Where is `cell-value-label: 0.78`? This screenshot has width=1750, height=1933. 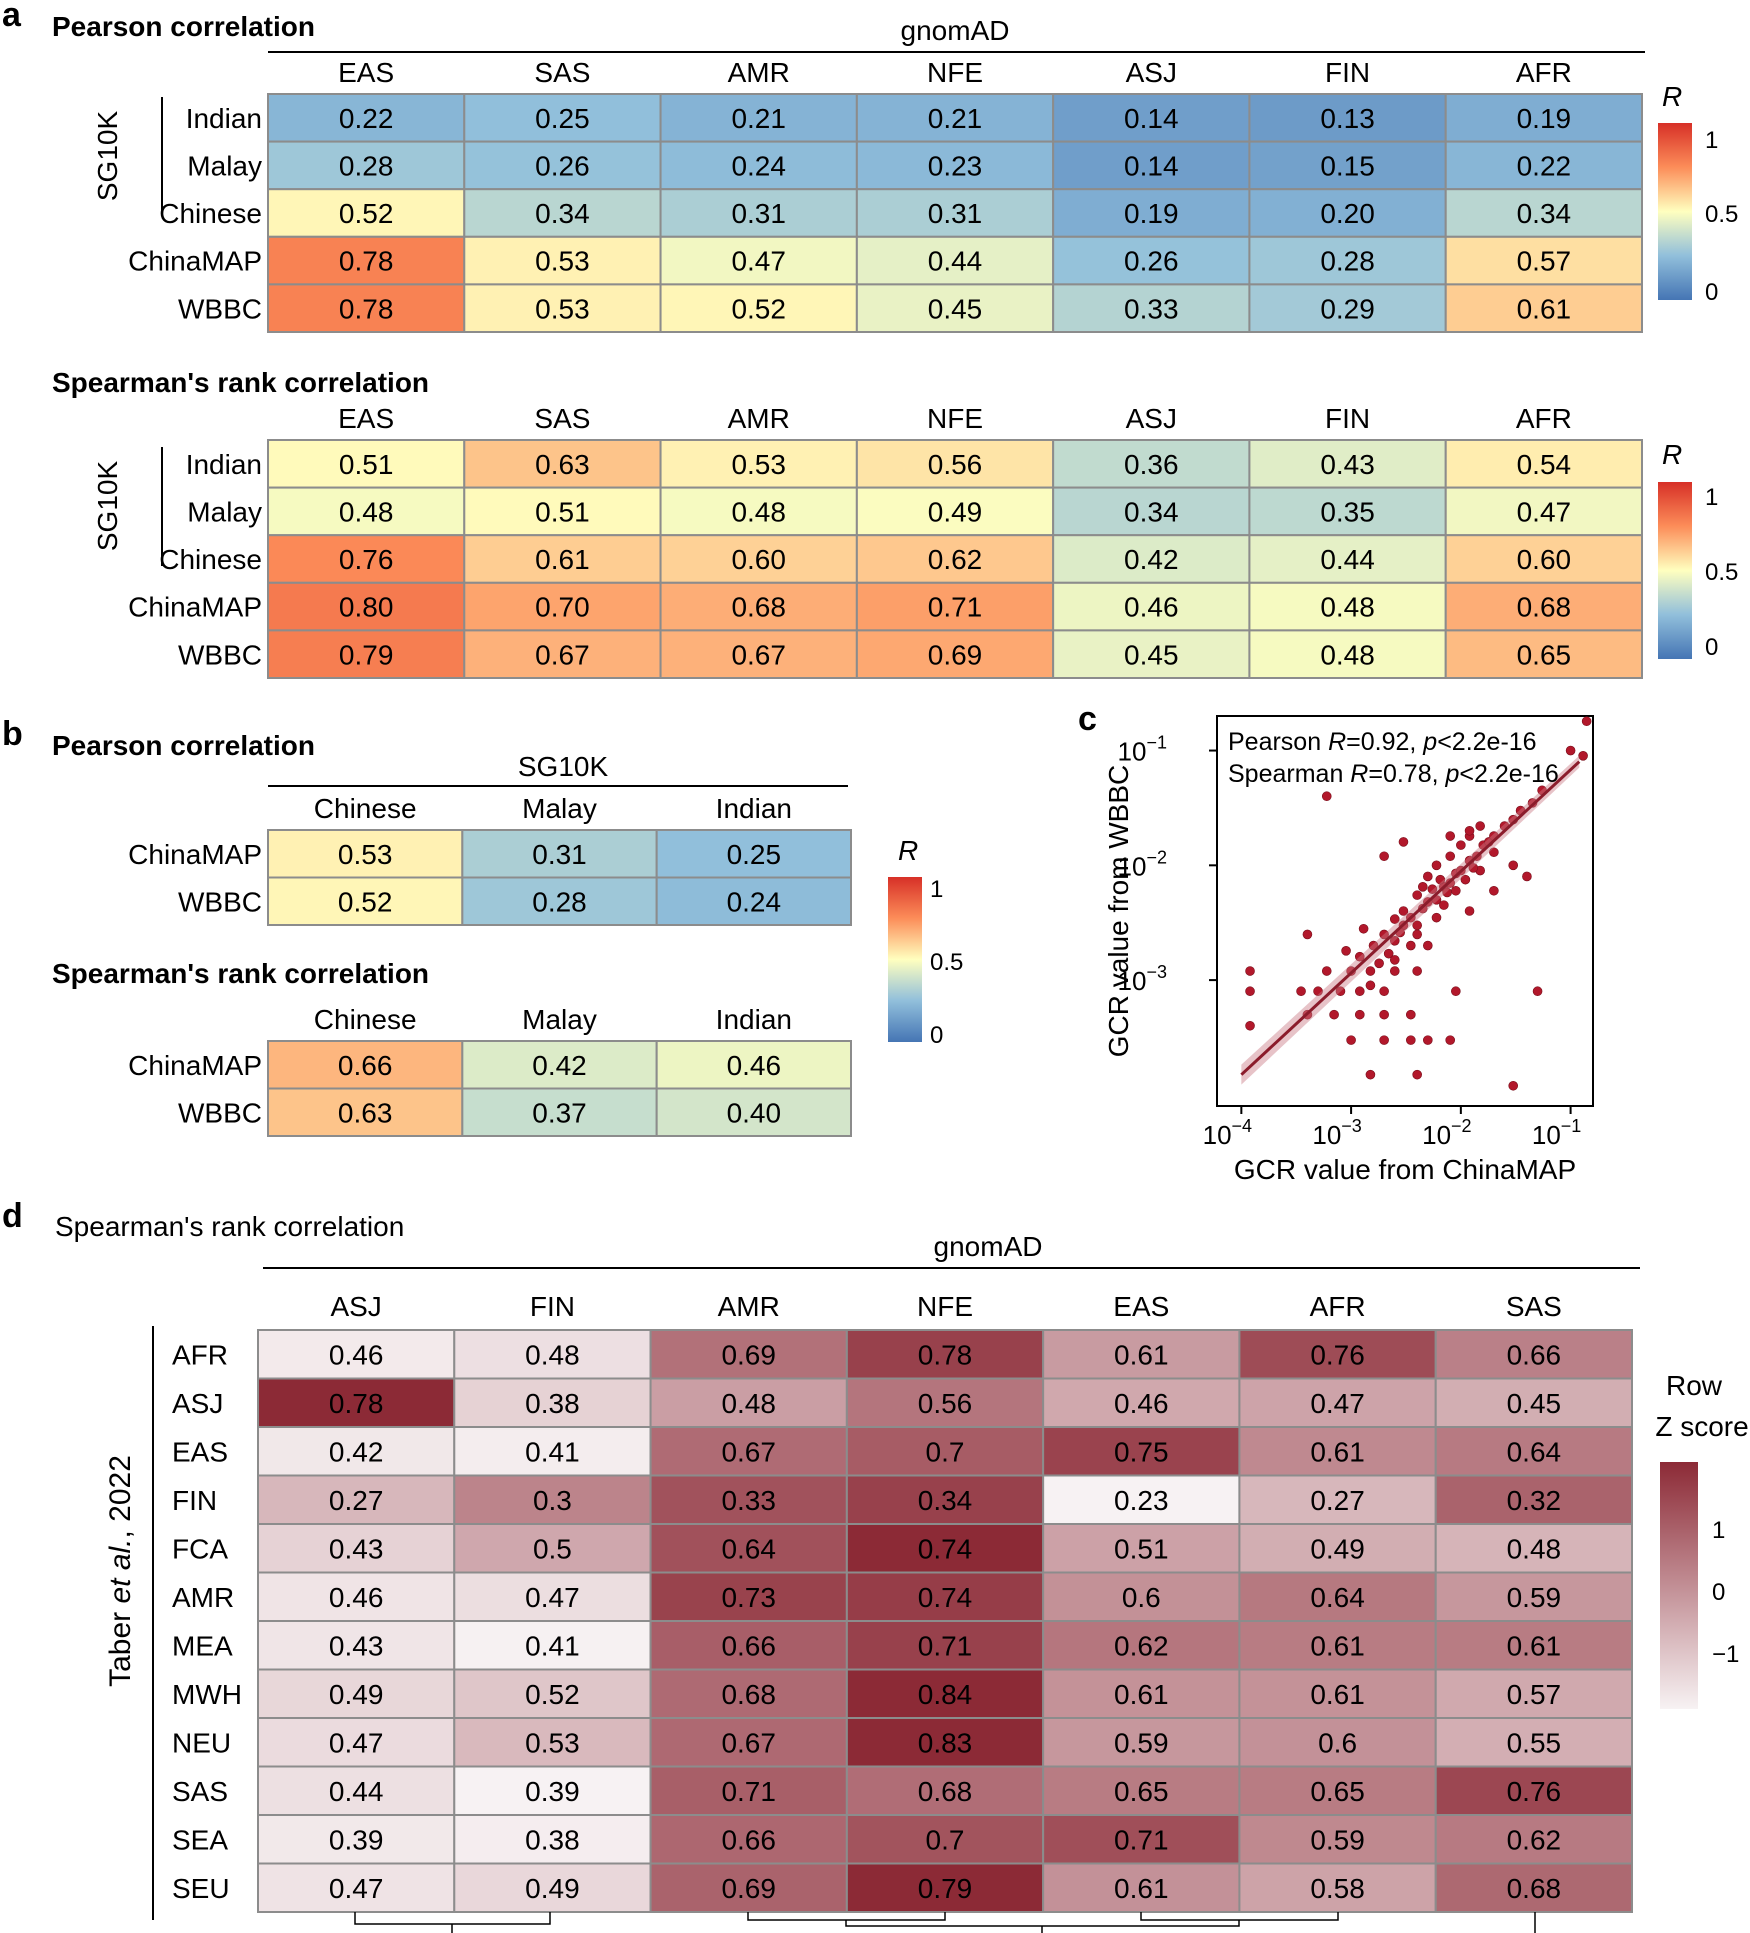 cell-value-label: 0.78 is located at coordinates (356, 1403).